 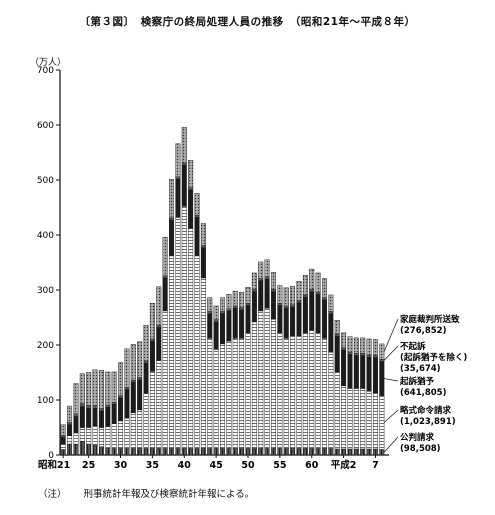 What do you see at coordinates (352, 22) in the screenshot?
I see `figure-period: （昭和21年～平成８年）` at bounding box center [352, 22].